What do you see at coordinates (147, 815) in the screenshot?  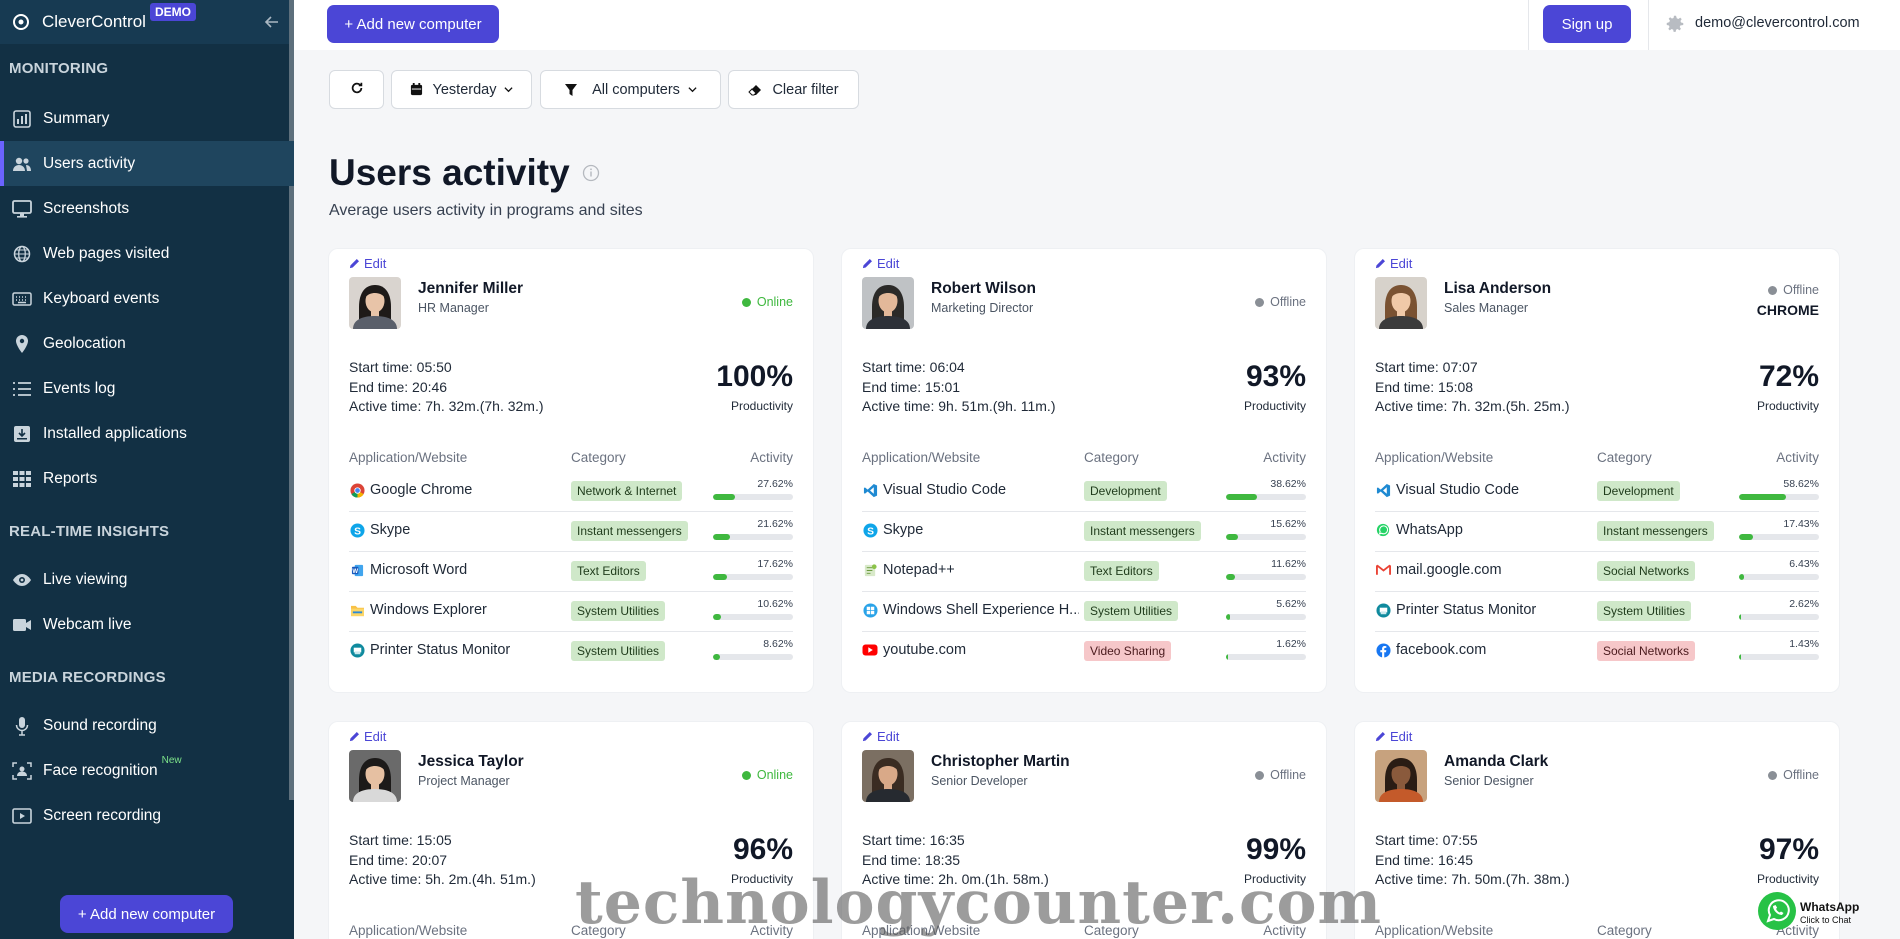 I see `sidebar-item-screen-recording: Screen recording` at bounding box center [147, 815].